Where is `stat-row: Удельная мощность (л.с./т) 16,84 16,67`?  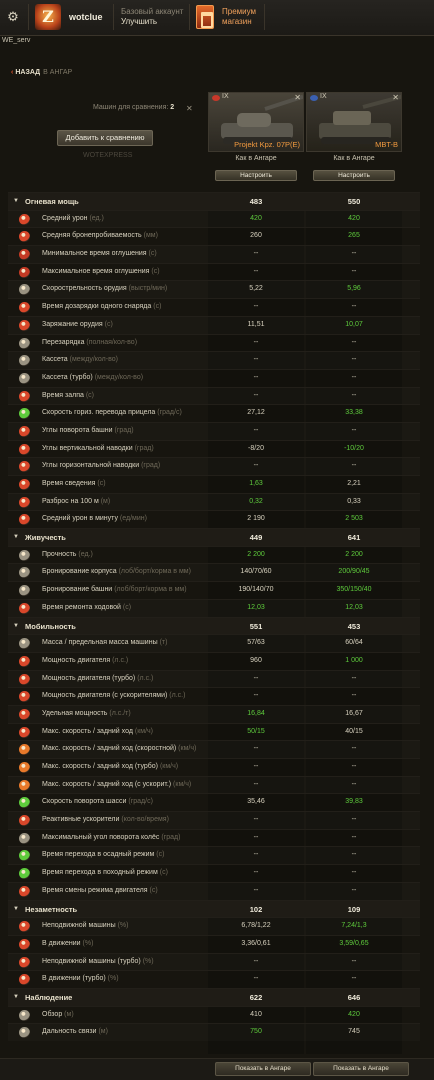 stat-row: Удельная мощность (л.с./т) 16,84 16,67 is located at coordinates (214, 713).